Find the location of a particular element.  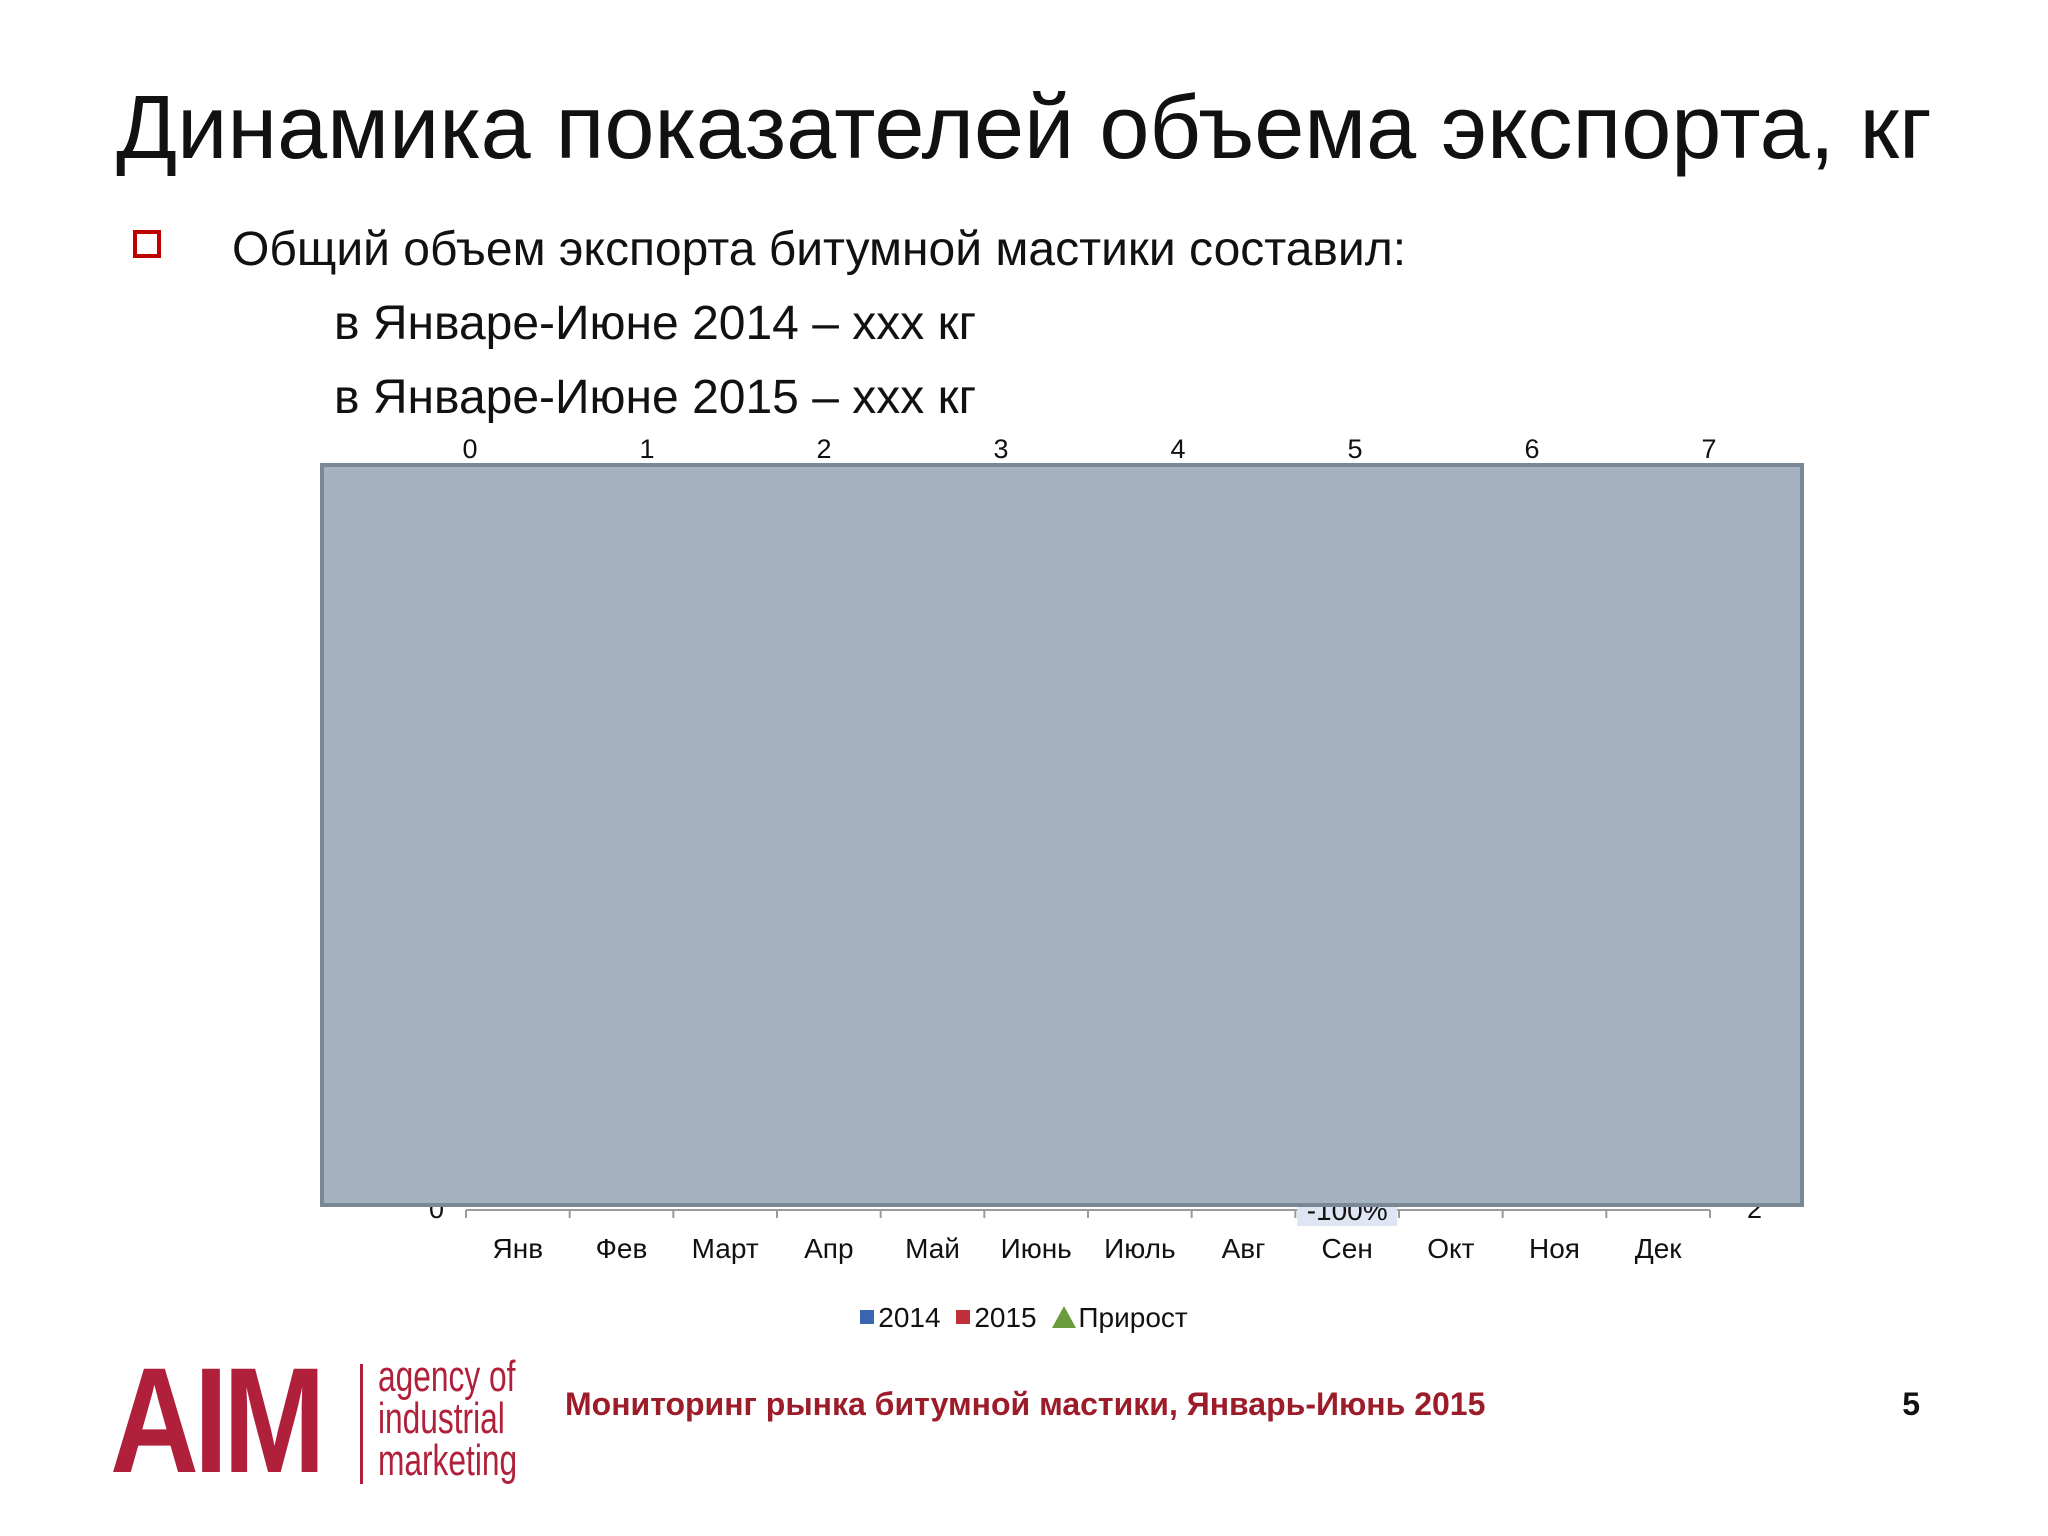

secondary-x-tick-label: 3 is located at coordinates (1000, 449).